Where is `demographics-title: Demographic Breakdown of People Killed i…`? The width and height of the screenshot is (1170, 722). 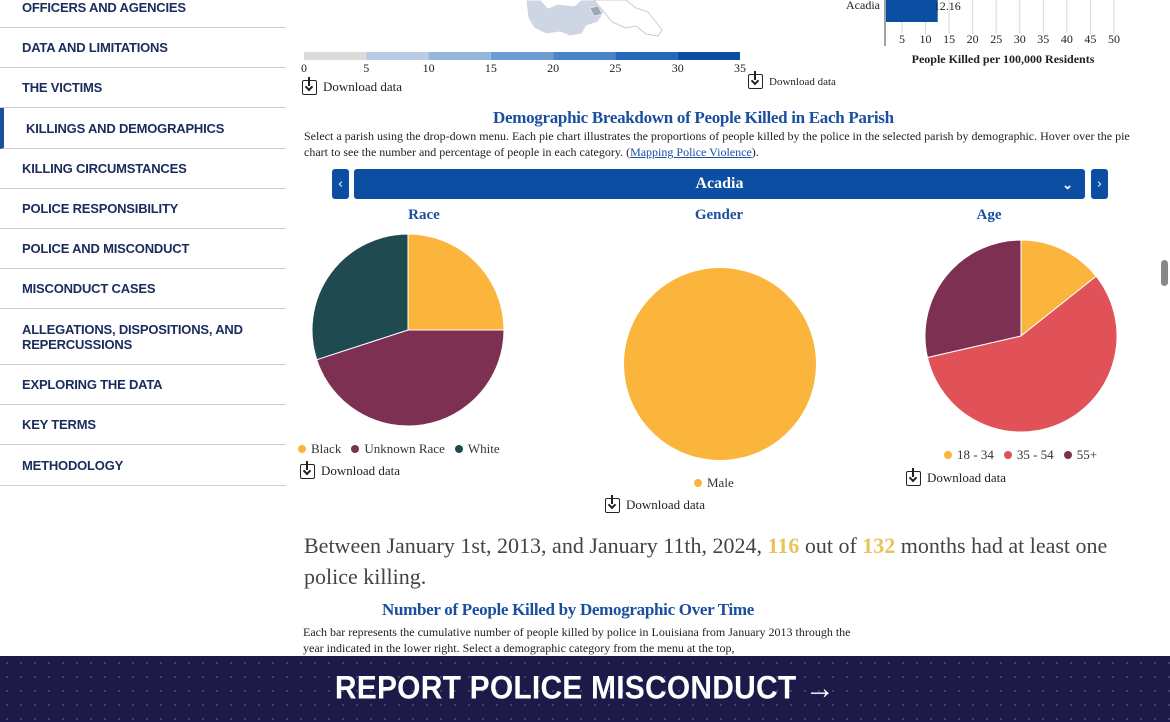
demographics-title: Demographic Breakdown of People Killed i… is located at coordinates (693, 117).